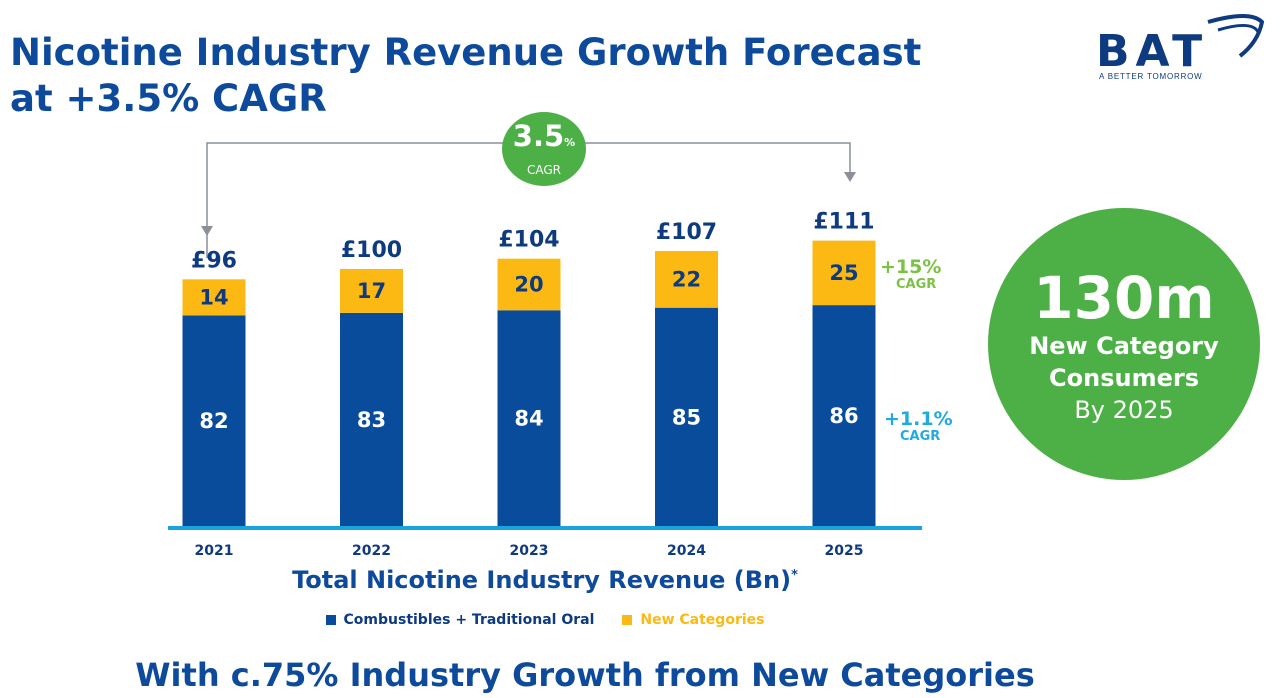 Image resolution: width=1280 pixels, height=698 pixels. I want to click on bar-label-new-categories-2023: 20, so click(528, 284).